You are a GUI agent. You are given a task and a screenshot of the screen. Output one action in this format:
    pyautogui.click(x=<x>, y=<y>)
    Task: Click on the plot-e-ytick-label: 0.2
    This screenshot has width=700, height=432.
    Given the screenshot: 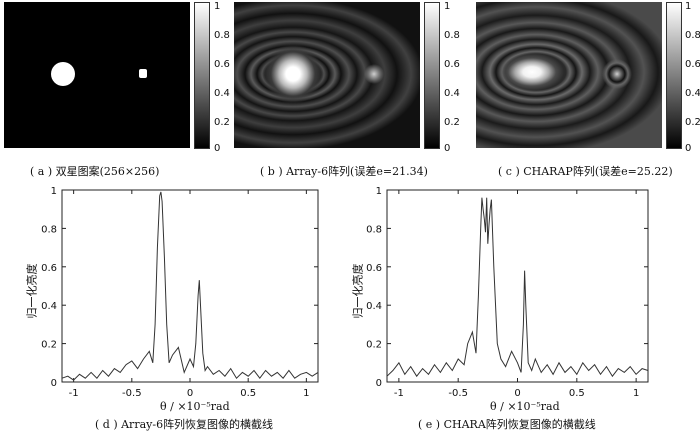 What is the action you would take?
    pyautogui.click(x=374, y=345)
    